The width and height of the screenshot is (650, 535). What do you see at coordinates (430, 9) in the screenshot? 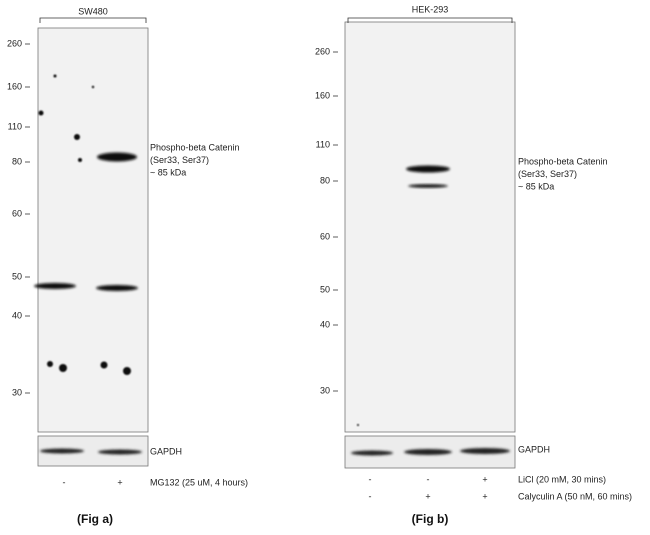
I see `cell-line: HEK-293` at bounding box center [430, 9].